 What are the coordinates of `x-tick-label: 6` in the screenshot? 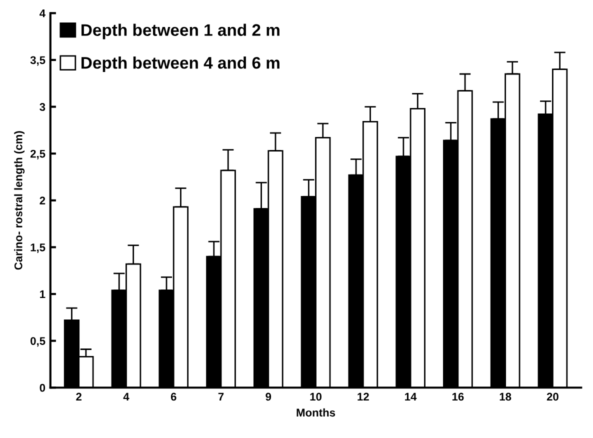 It's located at (173, 396).